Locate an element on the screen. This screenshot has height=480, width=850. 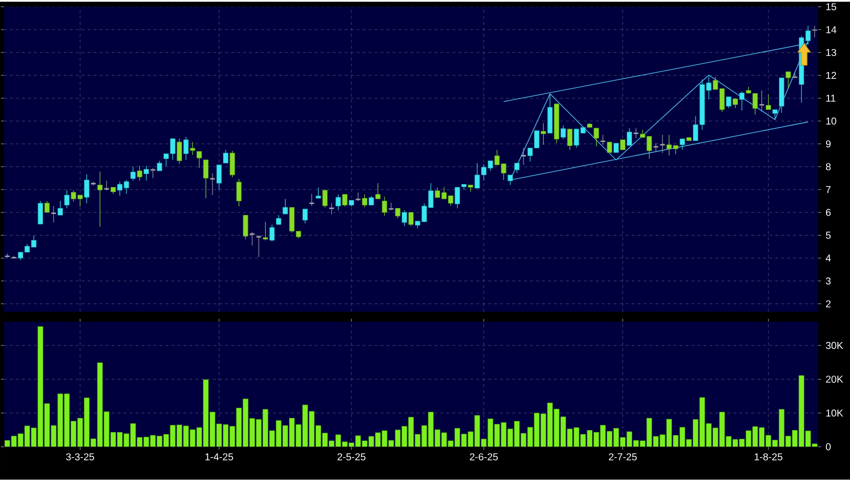
y-tick-label: 6 is located at coordinates (828, 212).